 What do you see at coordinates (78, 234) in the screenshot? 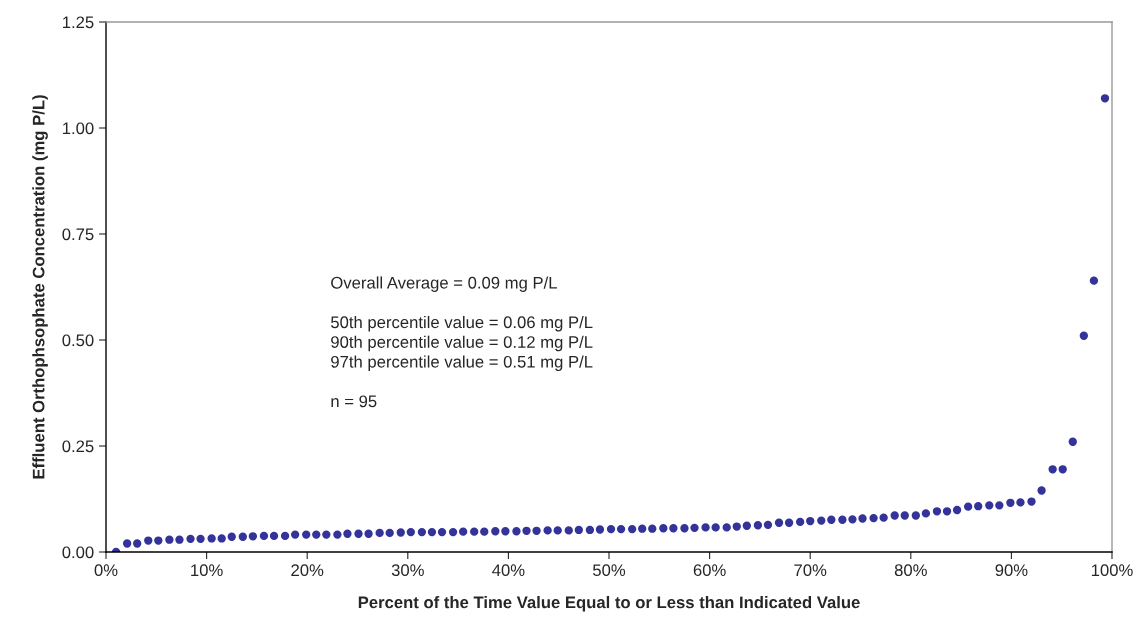
I see `y-tick-label: 0.75` at bounding box center [78, 234].